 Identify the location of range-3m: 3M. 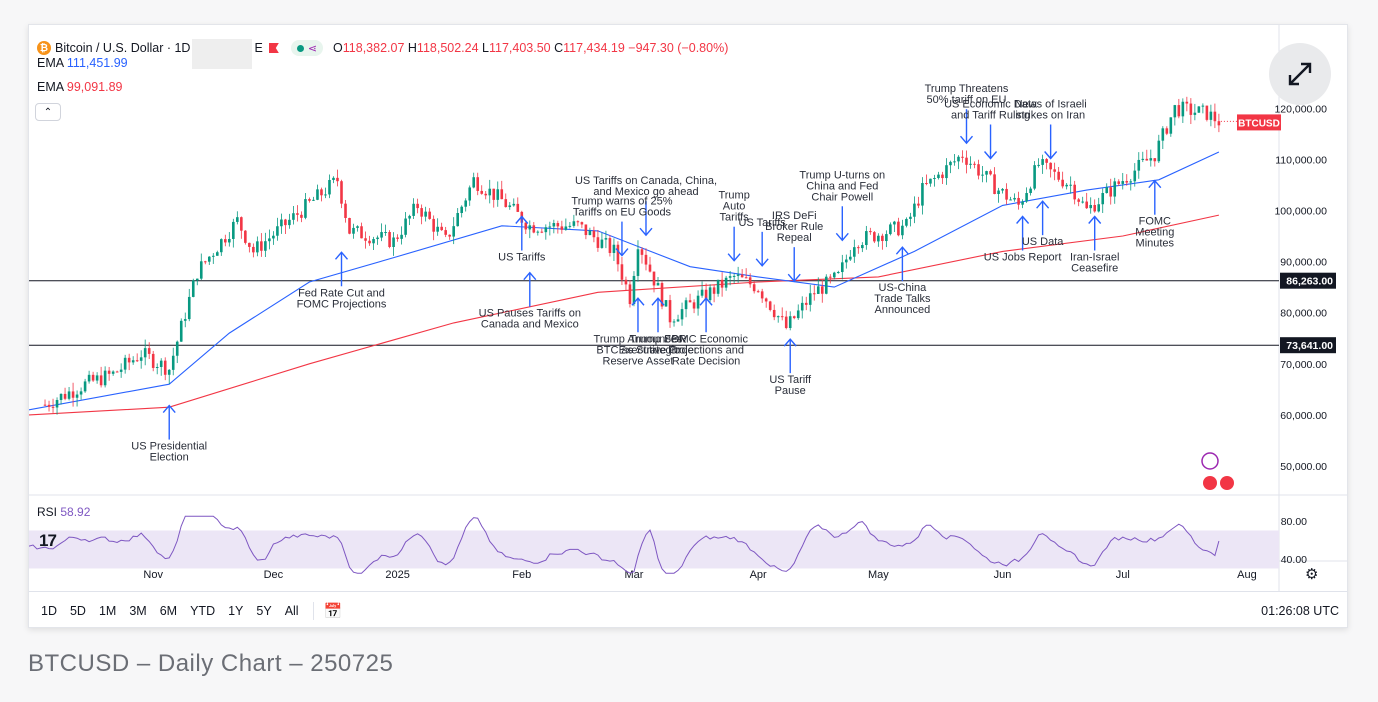
(138, 610).